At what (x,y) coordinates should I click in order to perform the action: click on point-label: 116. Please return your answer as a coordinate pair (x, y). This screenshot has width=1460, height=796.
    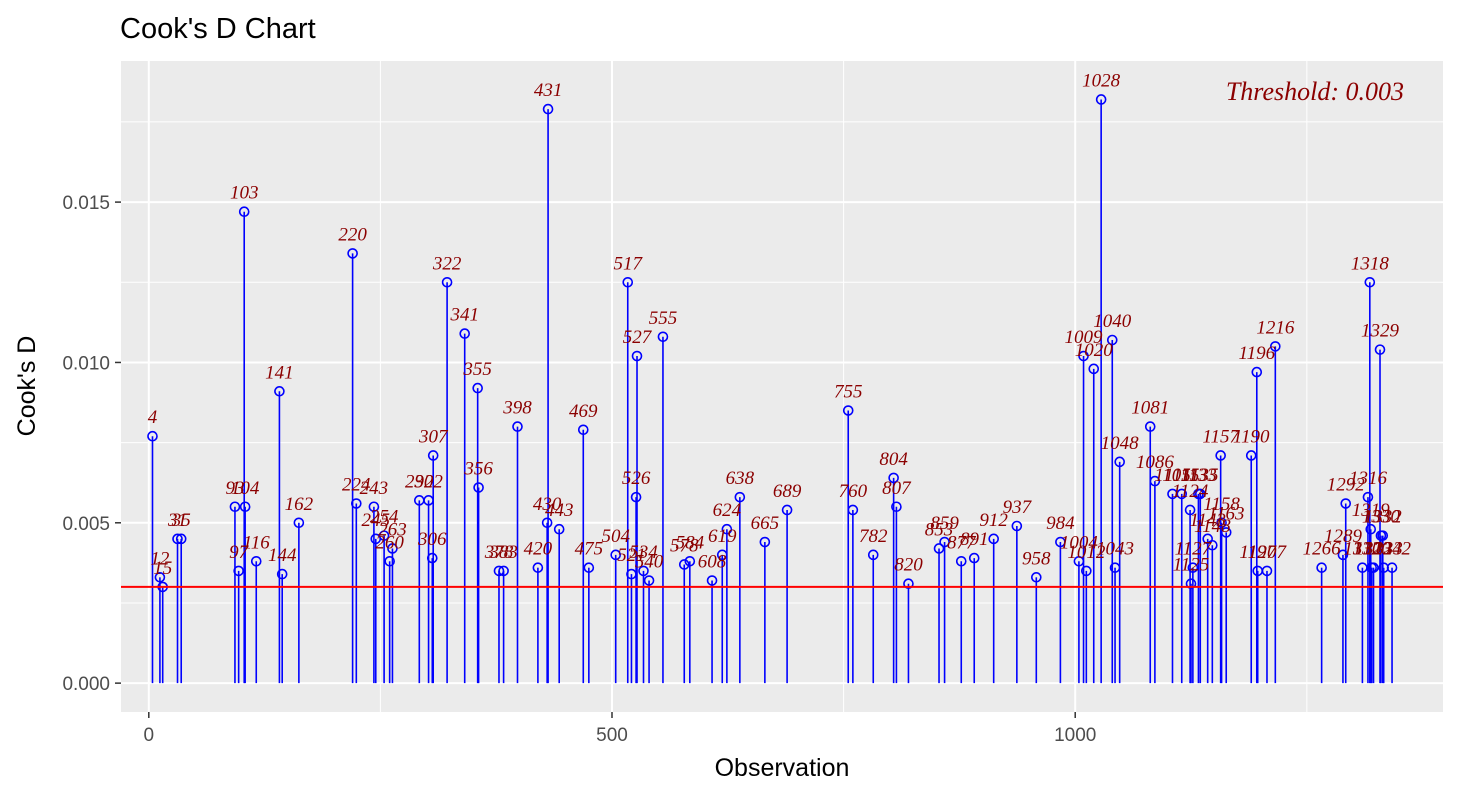
    Looking at the image, I should click on (257, 542).